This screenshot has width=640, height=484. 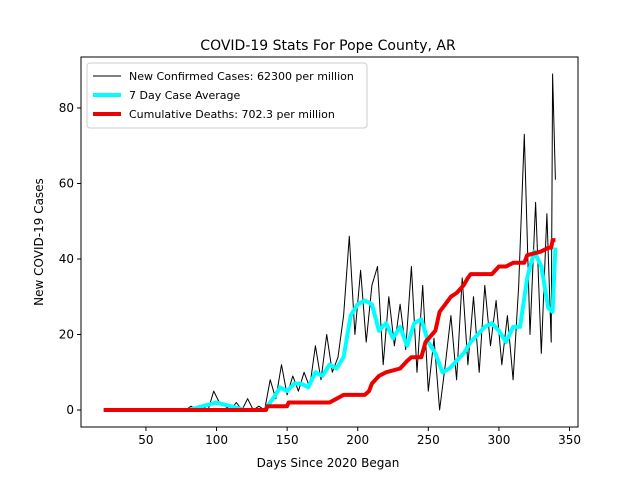 I want to click on x-axis-label: Days Since 2020 Began, so click(x=328, y=463).